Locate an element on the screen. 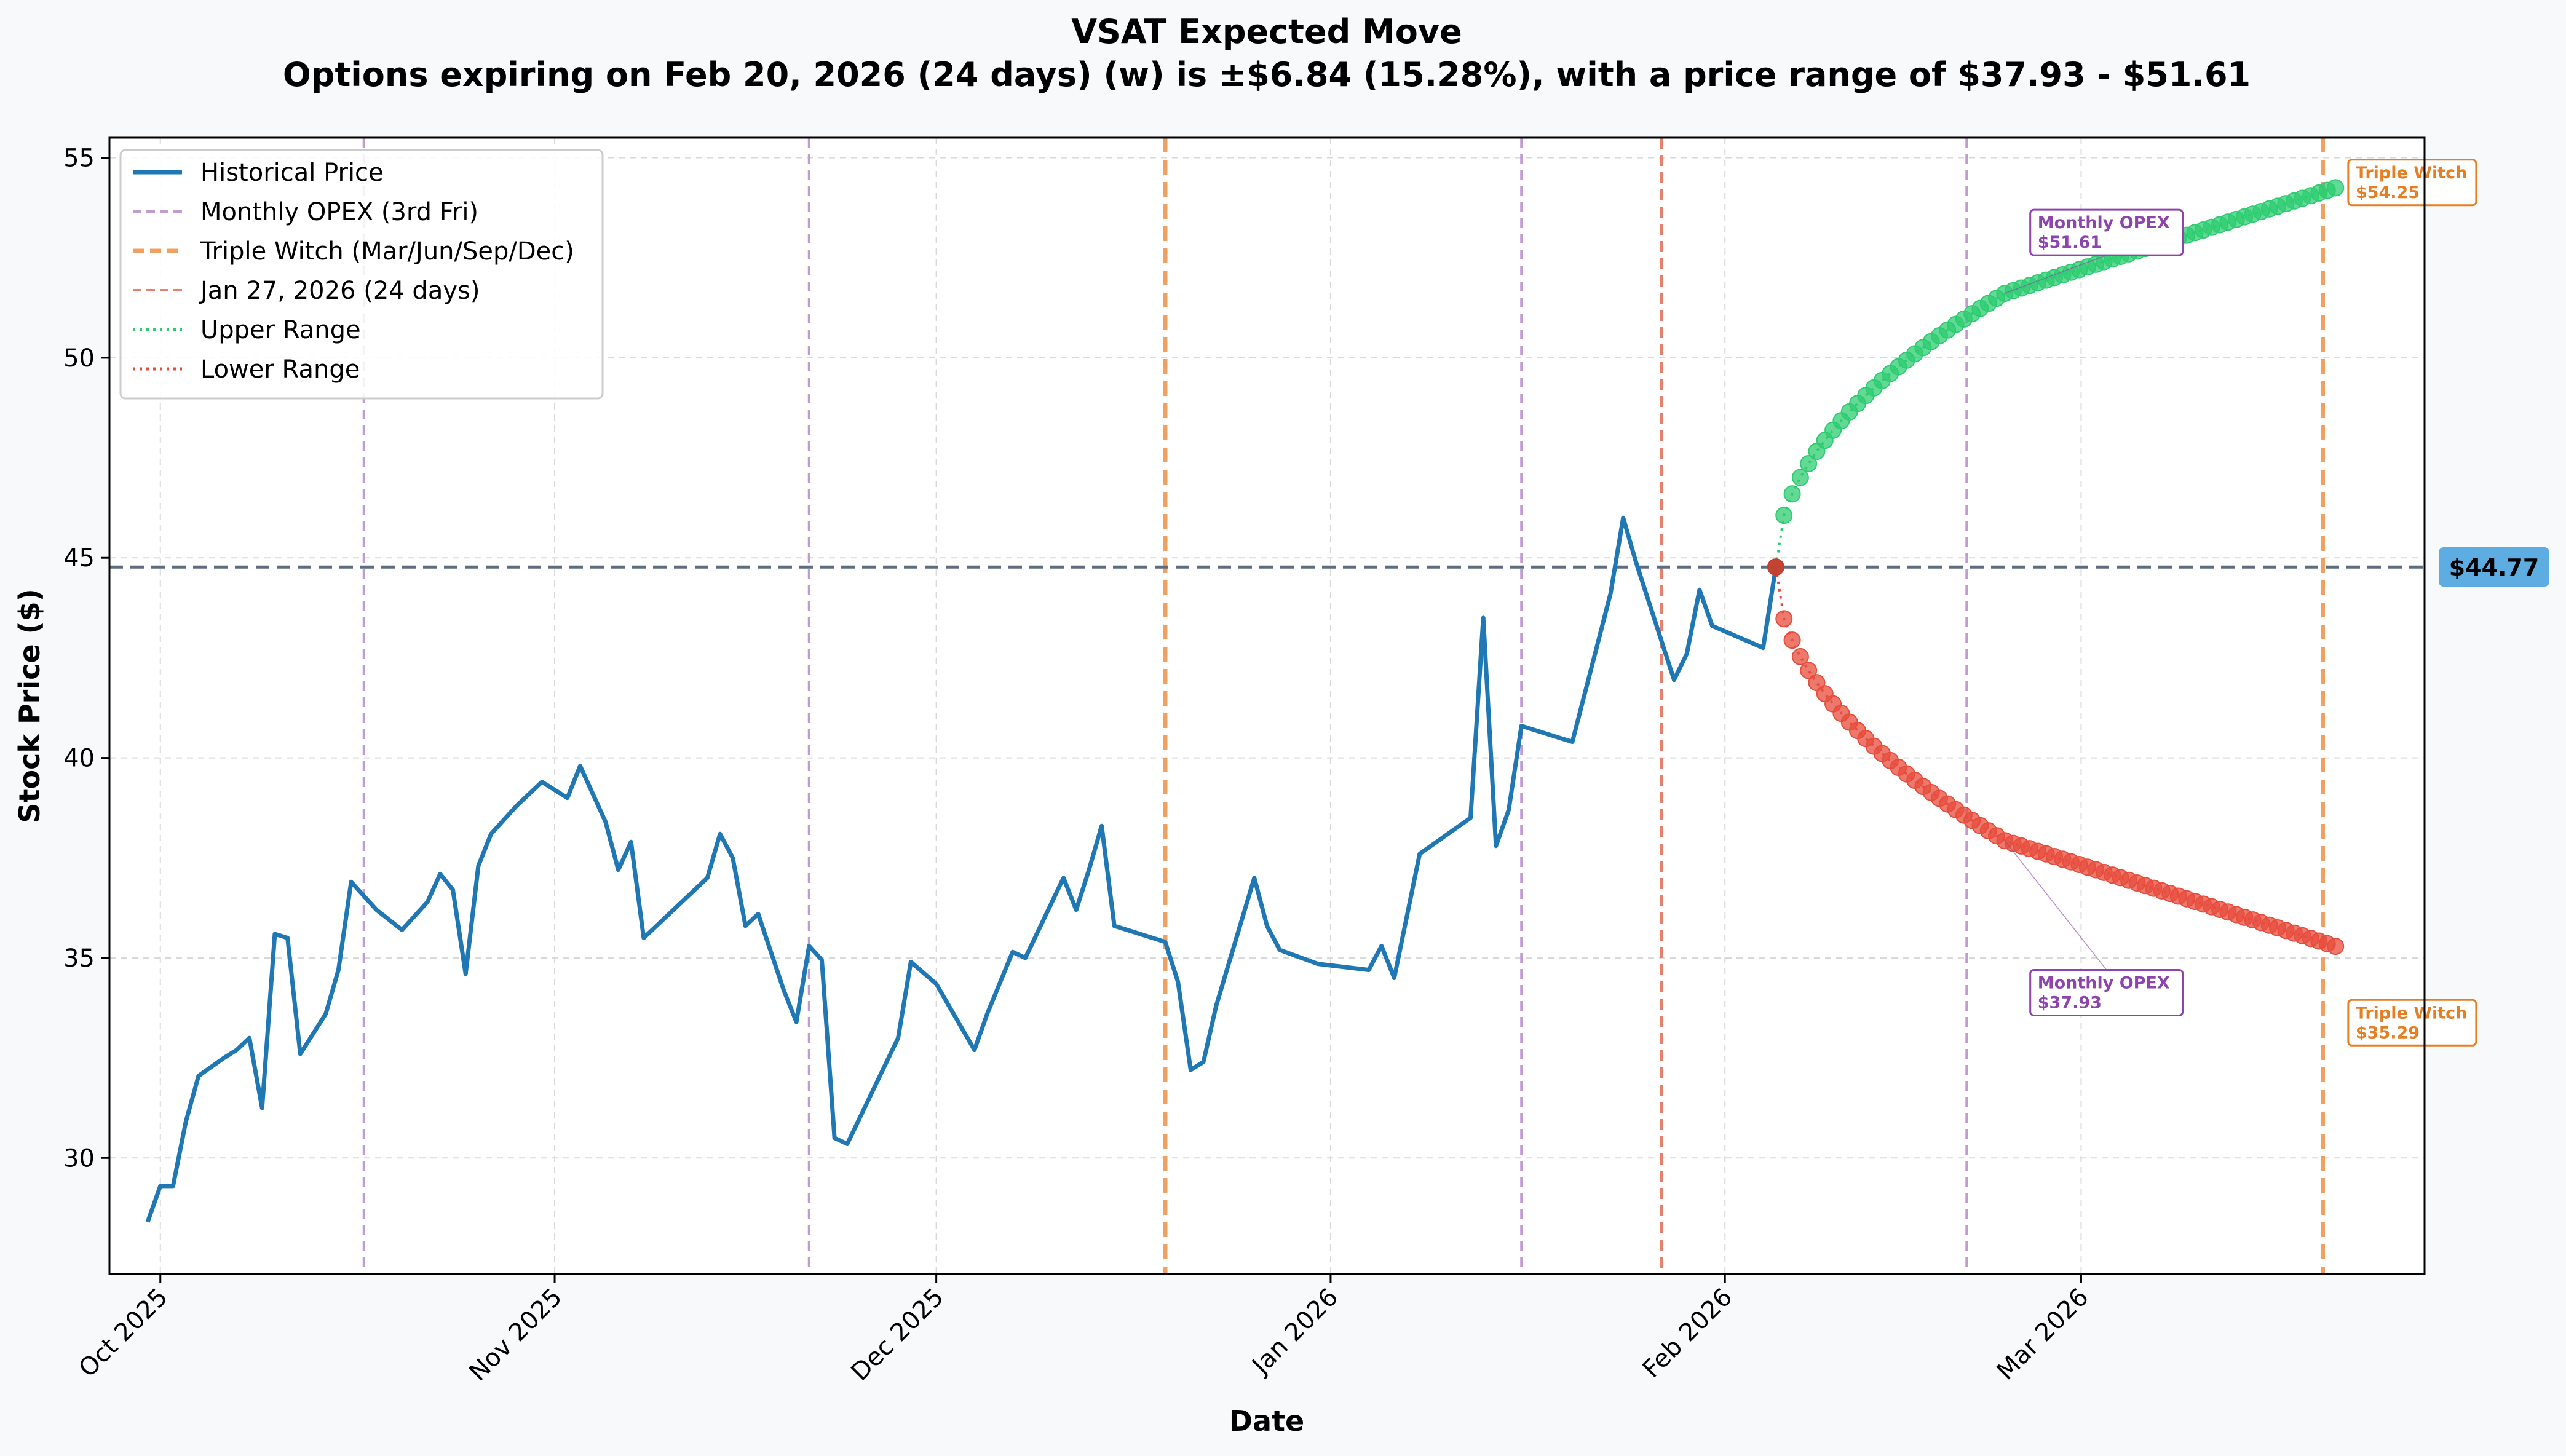 Image resolution: width=2566 pixels, height=1456 pixels. y-axis-ticks: 30 35 40 45 50 55 is located at coordinates (86, 659).